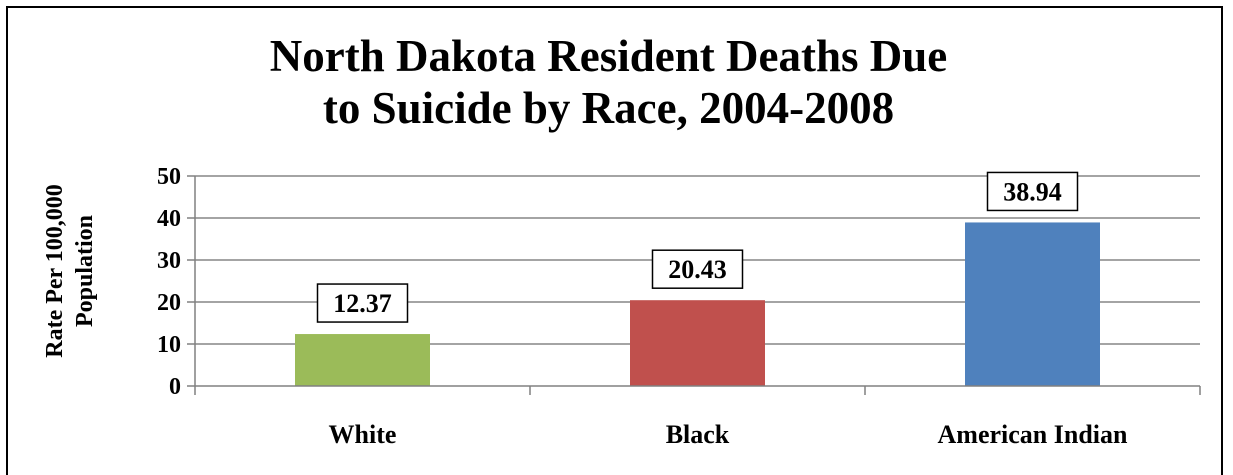 This screenshot has width=1233, height=475. Describe the element at coordinates (1032, 304) in the screenshot. I see `bar-american-indian` at that location.